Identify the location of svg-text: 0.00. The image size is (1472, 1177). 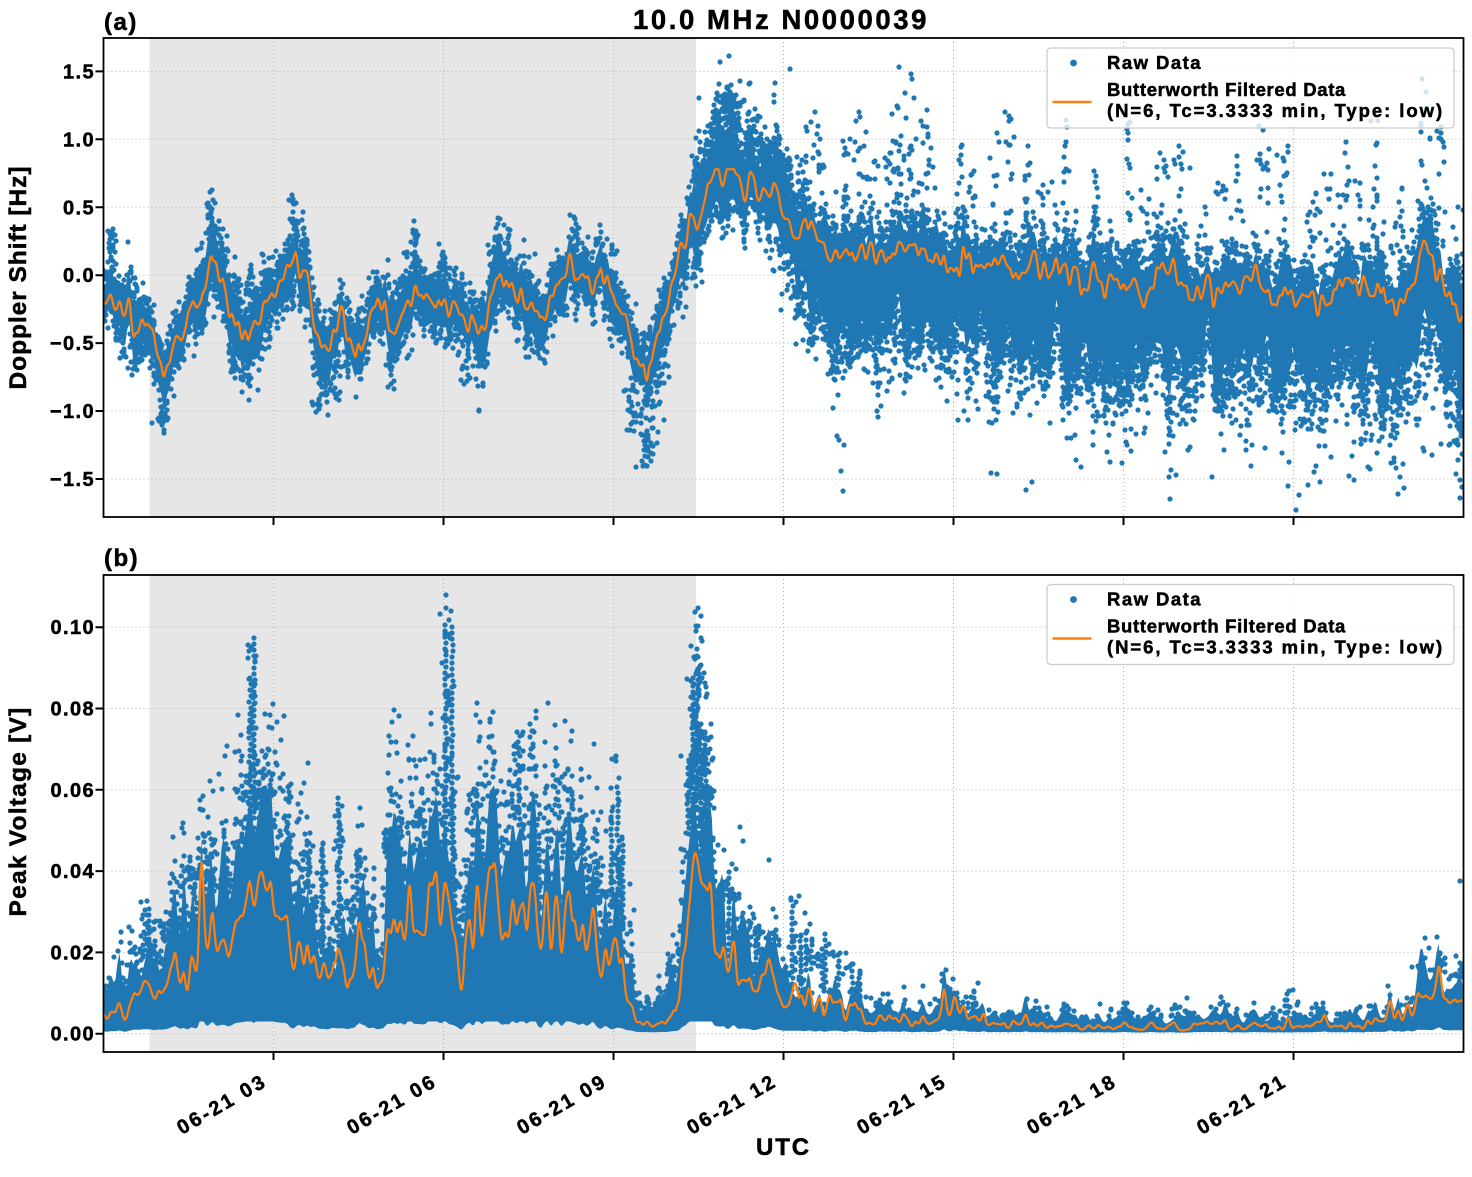
(72, 1035).